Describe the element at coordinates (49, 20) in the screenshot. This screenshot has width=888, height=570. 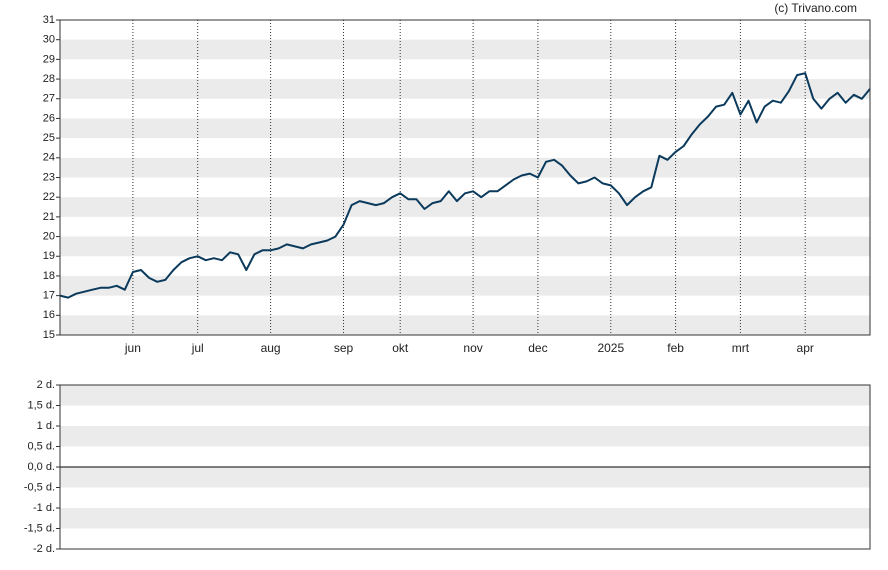
I see `y-tick-label: 31` at that location.